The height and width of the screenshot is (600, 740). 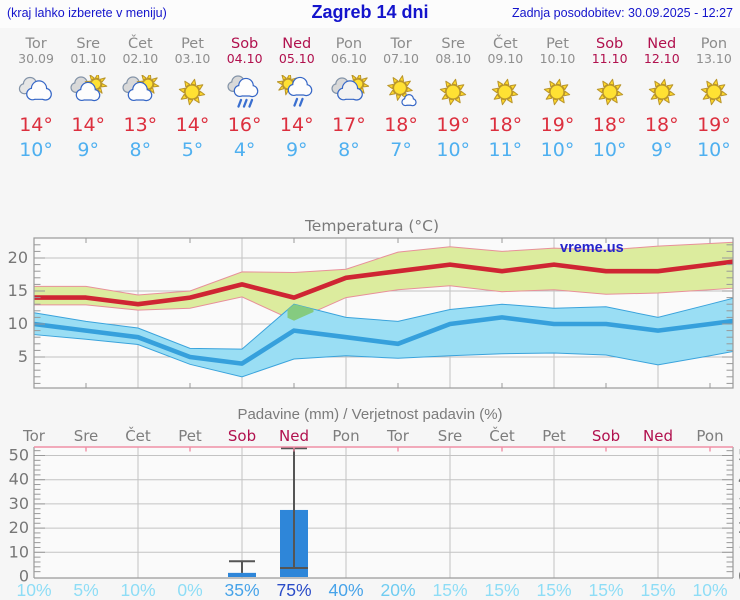 I want to click on precip-bar, so click(x=242, y=574).